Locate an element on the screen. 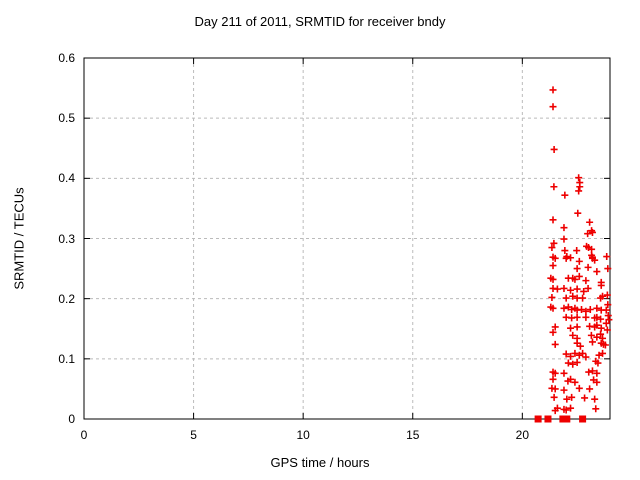 Image resolution: width=640 pixels, height=480 pixels. x-tick-label: 15 is located at coordinates (413, 435).